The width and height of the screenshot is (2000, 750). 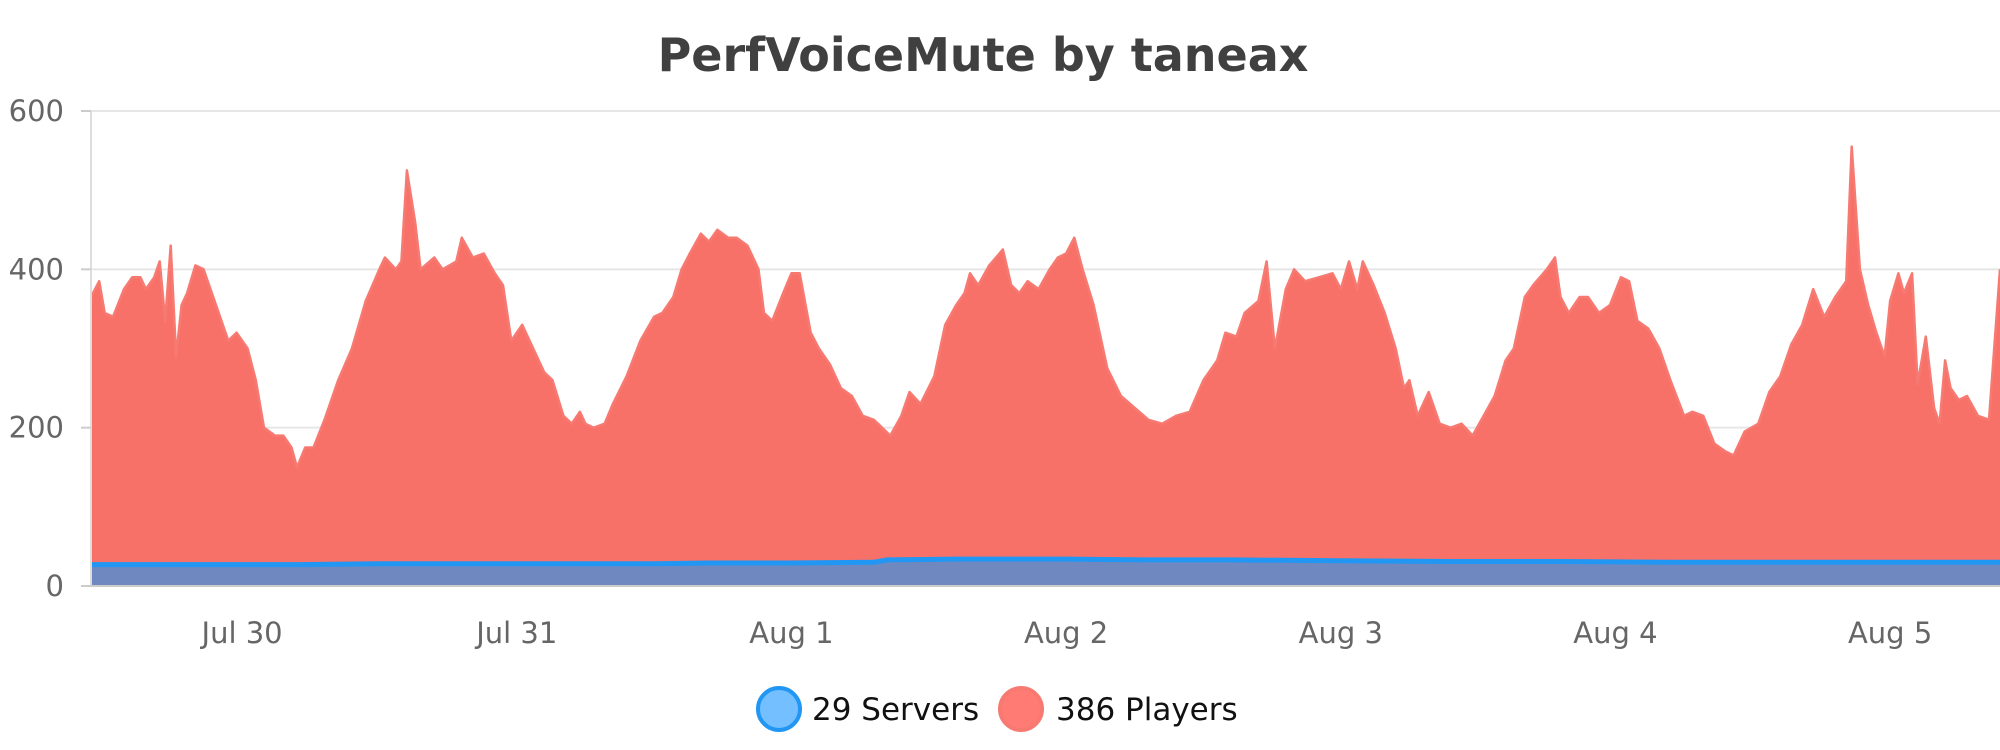 I want to click on x-axis-ticks: Jul 30 Jul 31 Aug 1 Aug 2 Aug 3 Aug 4 Aug 5, so click(x=1066, y=633).